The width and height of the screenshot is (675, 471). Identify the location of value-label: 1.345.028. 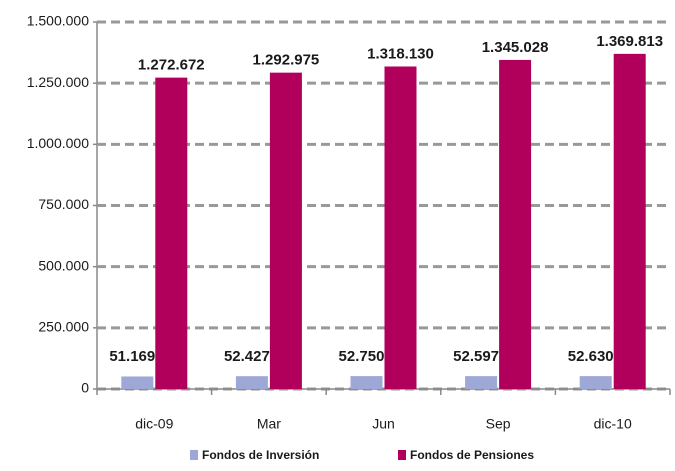
(515, 47).